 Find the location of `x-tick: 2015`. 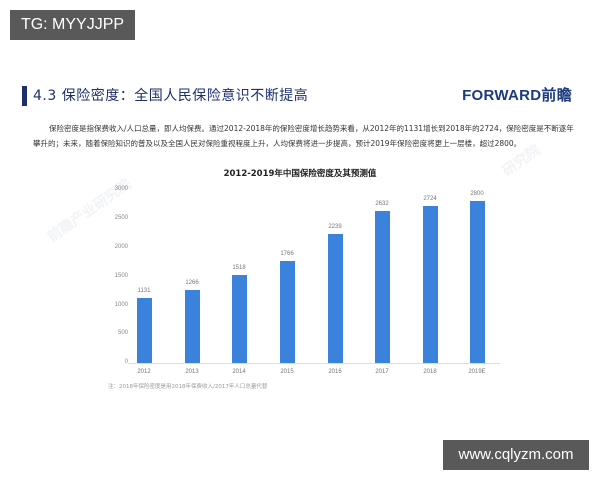

x-tick: 2015 is located at coordinates (287, 372).